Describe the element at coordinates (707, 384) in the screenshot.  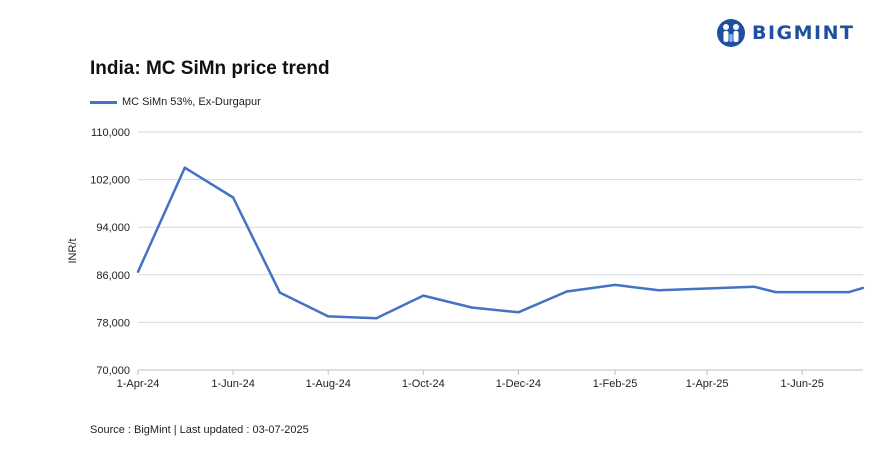
I see `x-tick-label: 1-Apr-25` at that location.